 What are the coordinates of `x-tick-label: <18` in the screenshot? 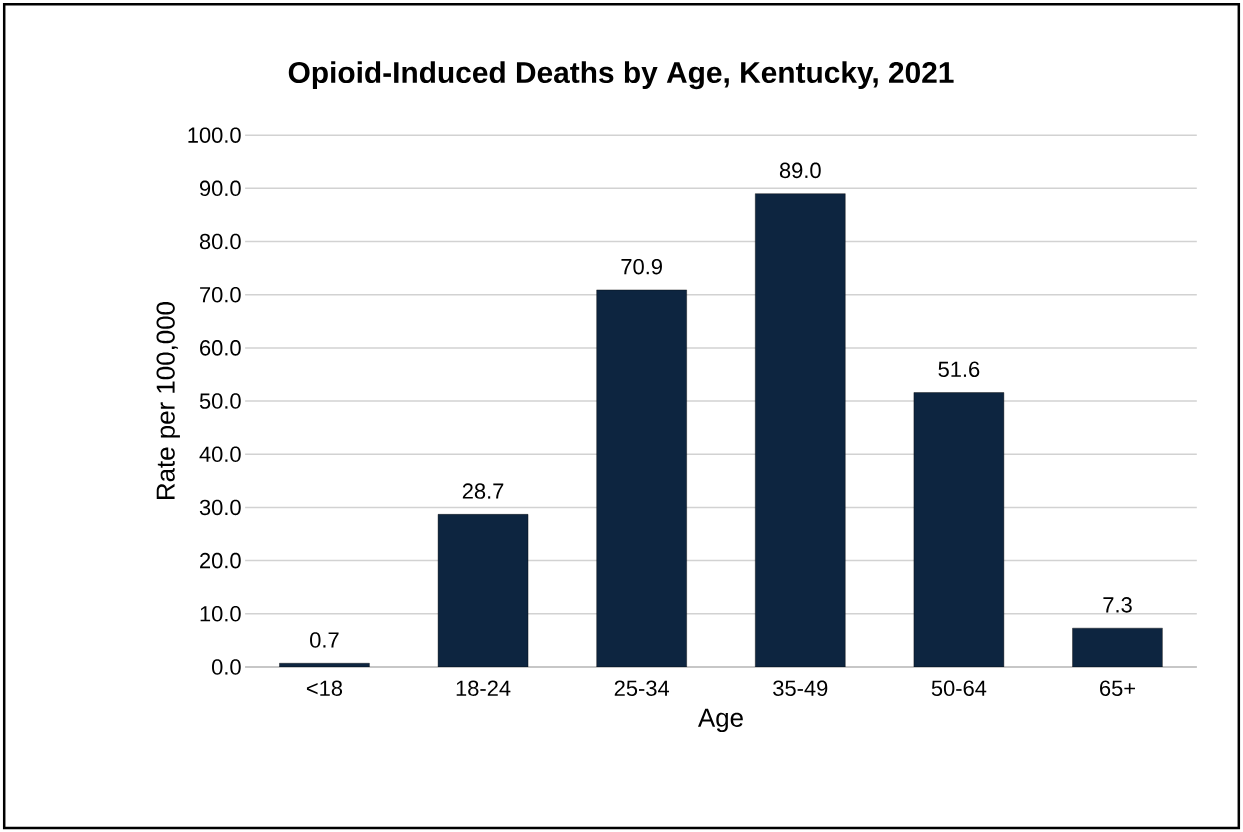 It's located at (324, 688).